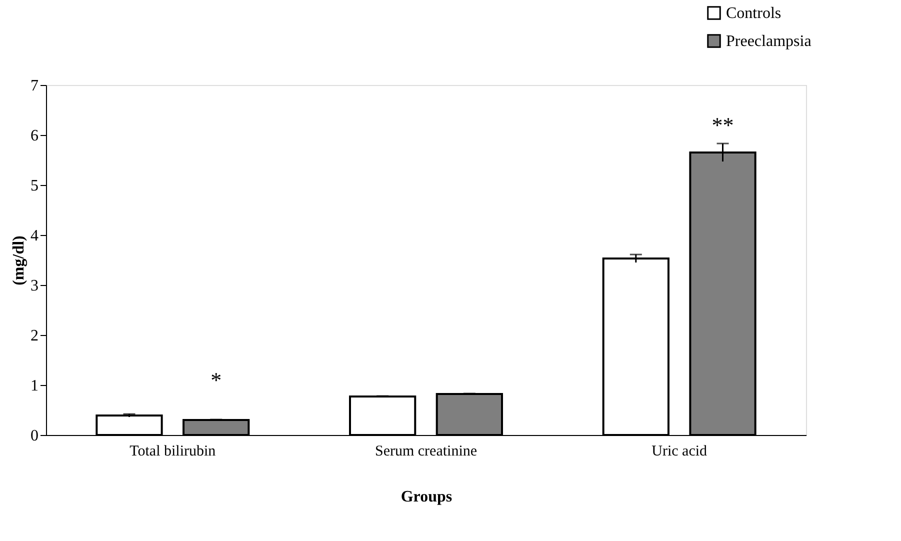 The image size is (901, 541). I want to click on y-tick-label: 5, so click(34, 186).